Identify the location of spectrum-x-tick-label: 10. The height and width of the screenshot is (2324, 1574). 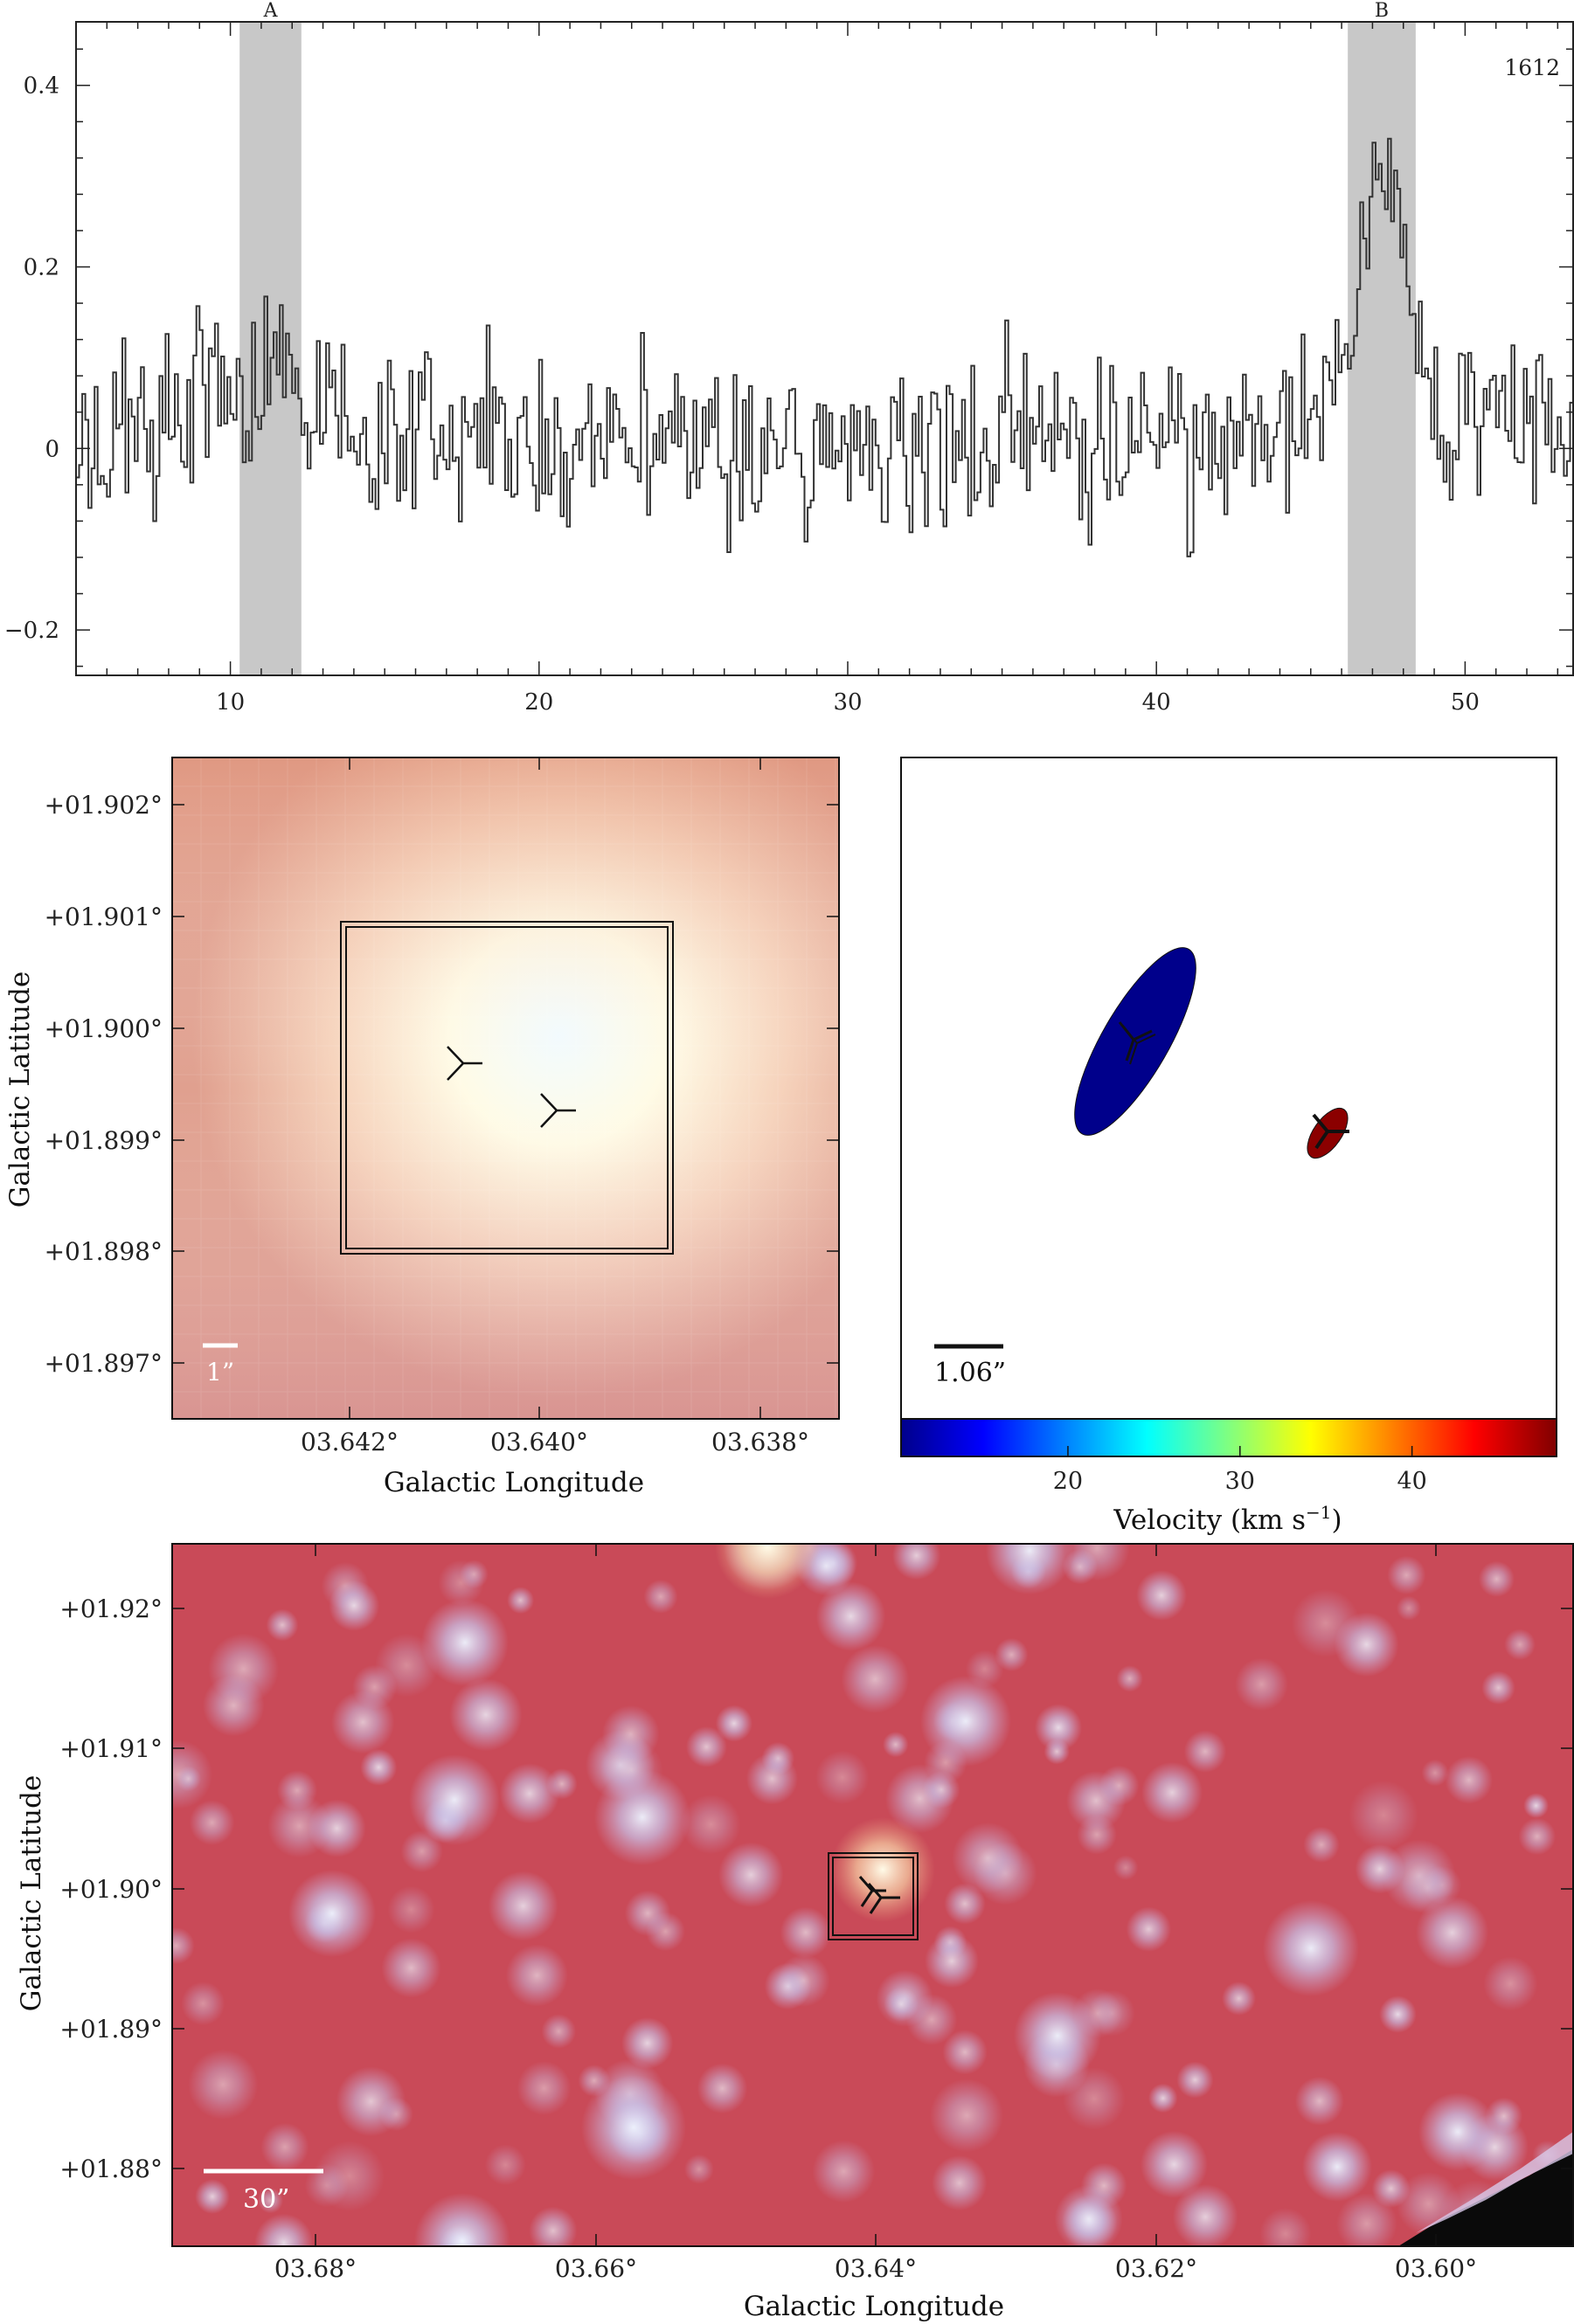
(231, 703).